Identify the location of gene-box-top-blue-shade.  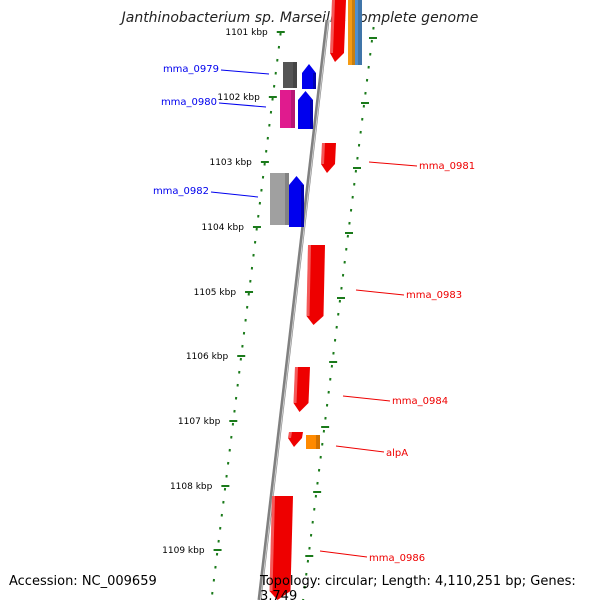
(360, 32).